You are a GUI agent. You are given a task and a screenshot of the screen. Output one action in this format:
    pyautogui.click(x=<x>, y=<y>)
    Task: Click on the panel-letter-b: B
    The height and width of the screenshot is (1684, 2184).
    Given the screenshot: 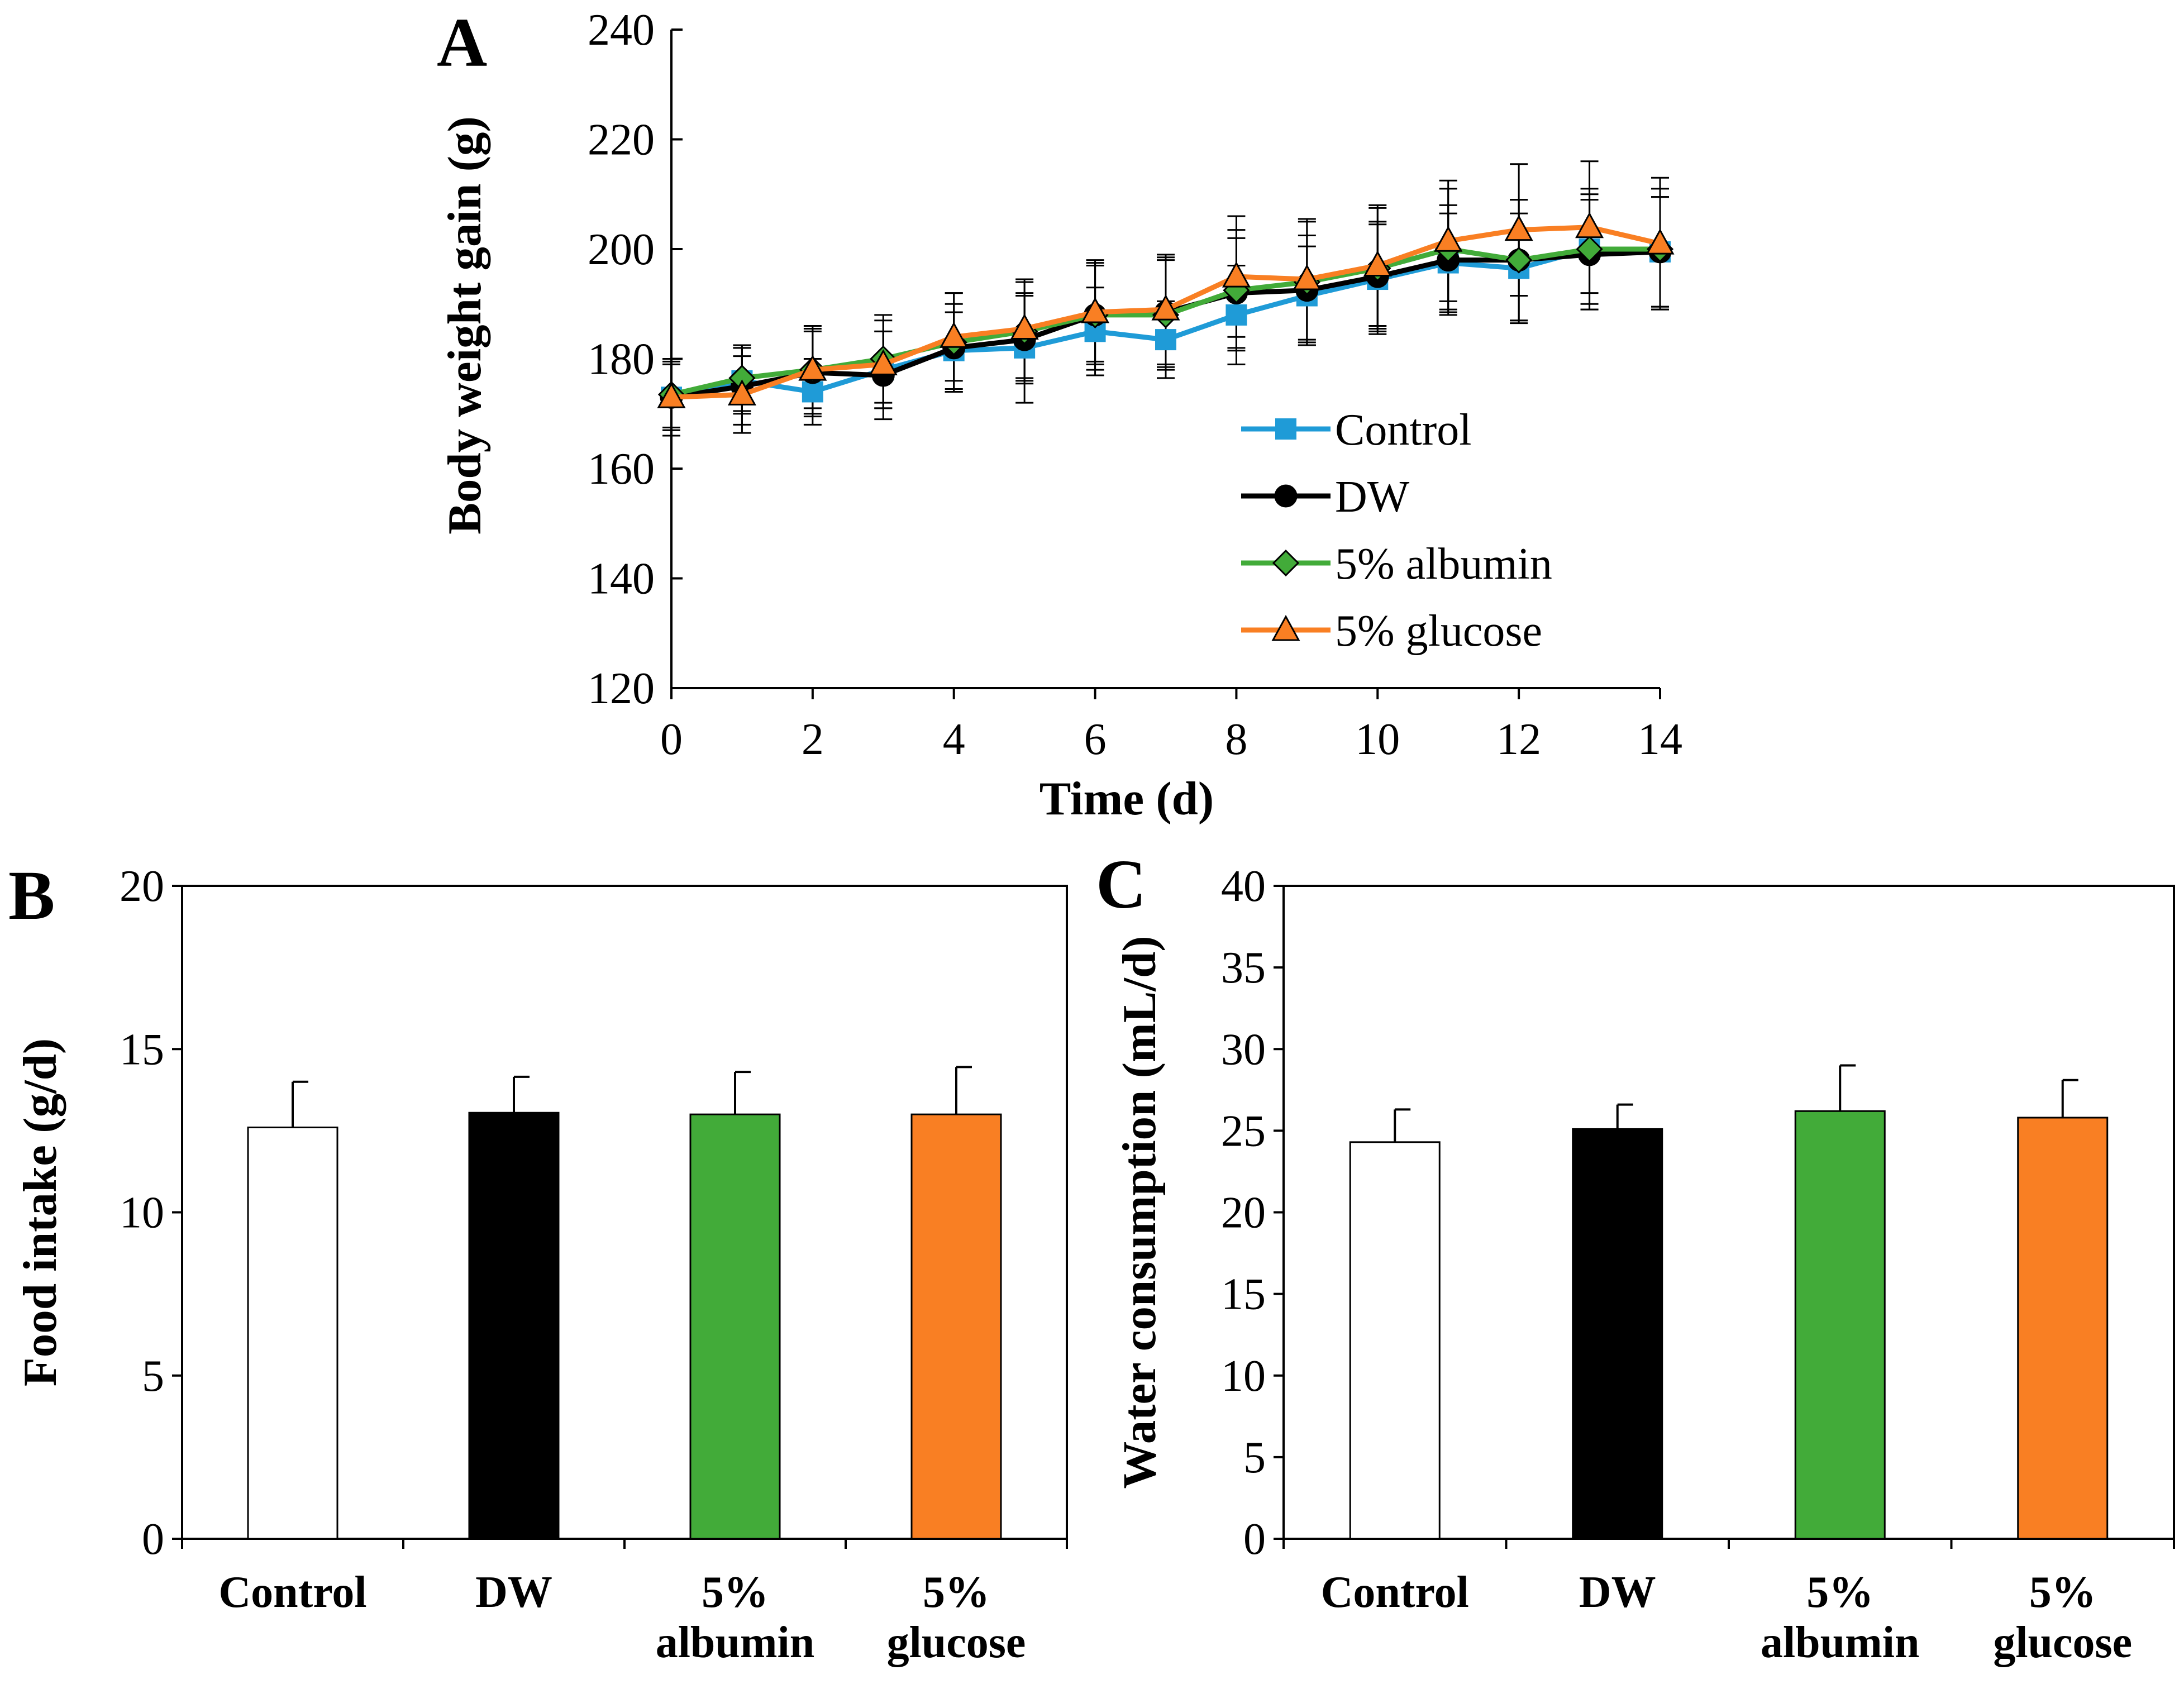 What is the action you would take?
    pyautogui.click(x=31, y=896)
    